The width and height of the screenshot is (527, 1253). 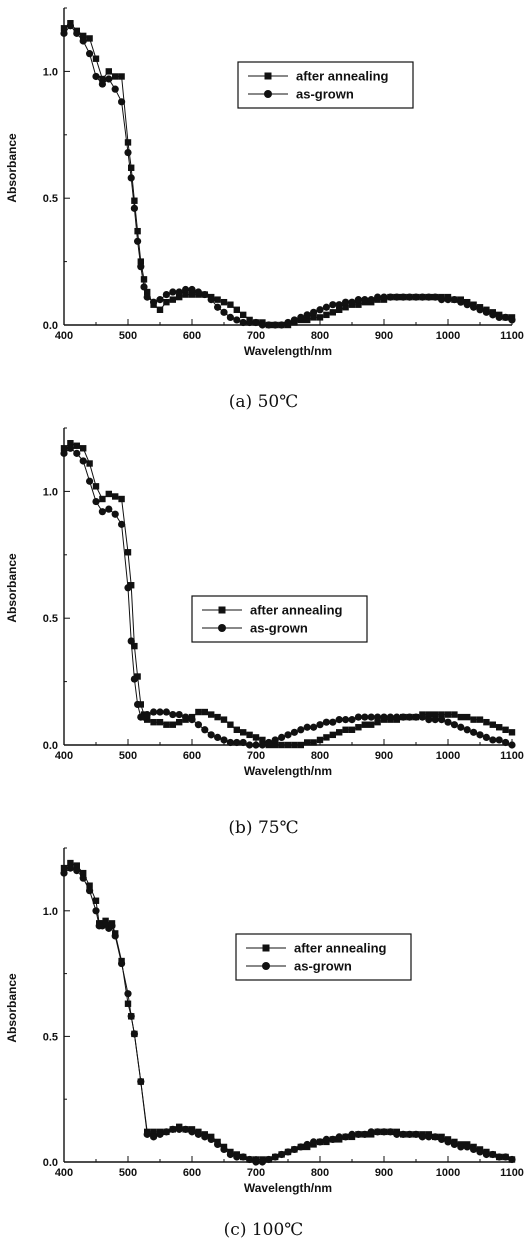 What do you see at coordinates (288, 1188) in the screenshot?
I see `x-axis-label: Wavelength/nm` at bounding box center [288, 1188].